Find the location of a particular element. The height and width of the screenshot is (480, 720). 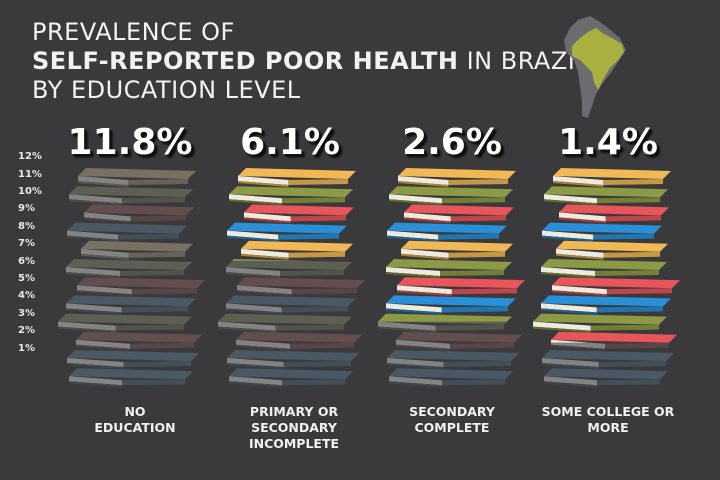

y-tick-label: 1% is located at coordinates (26, 348).